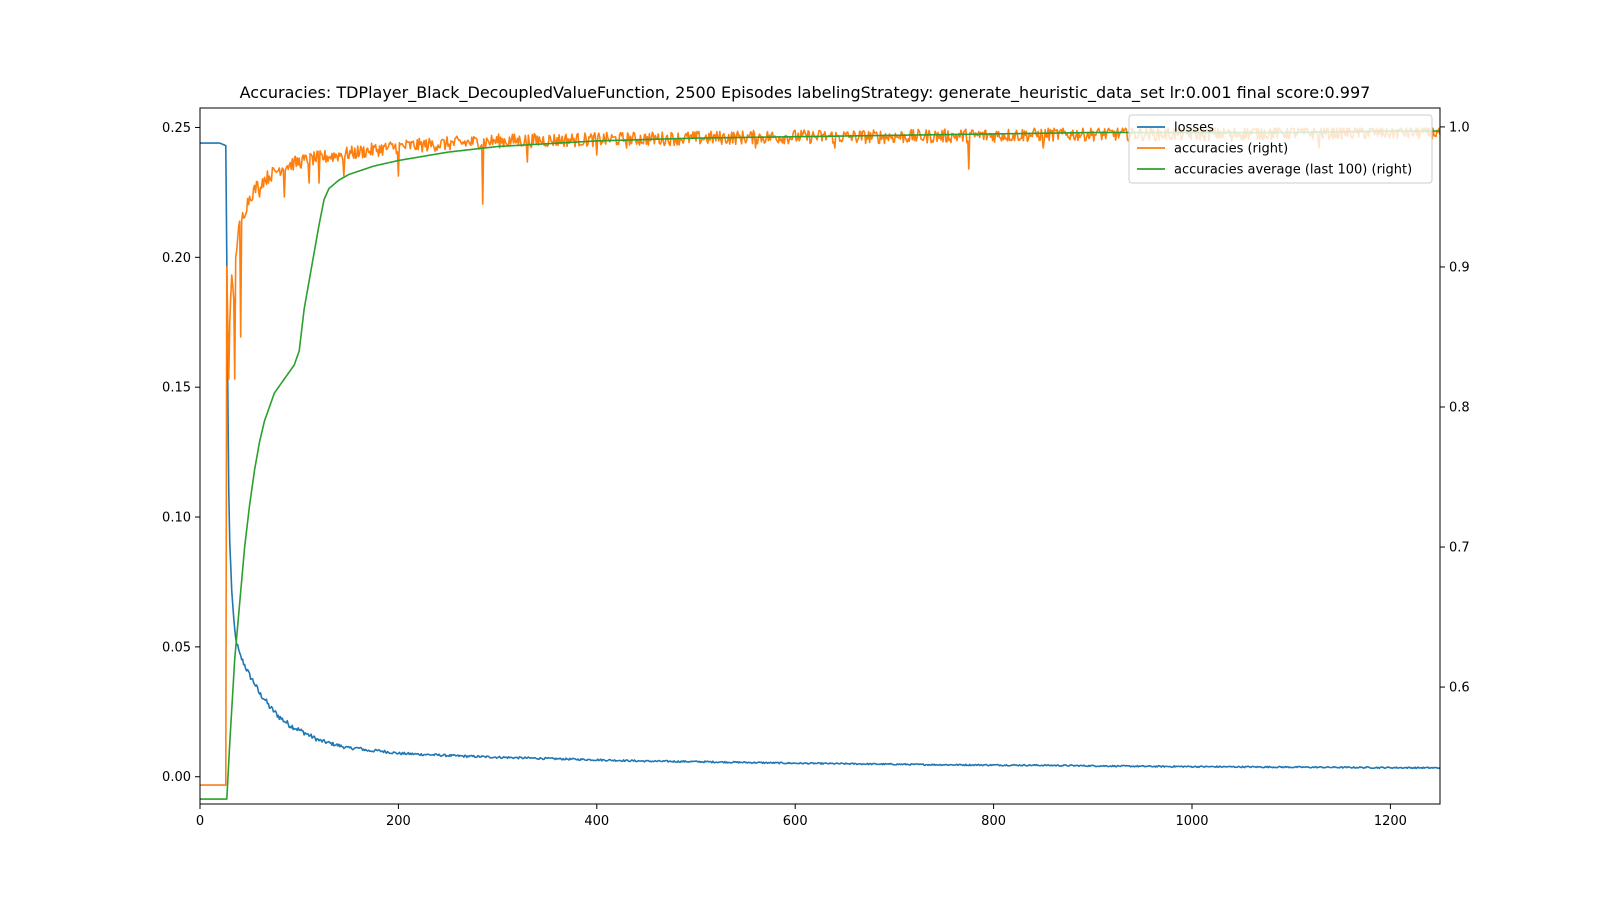 The image size is (1600, 900). I want to click on y2-tick-label: 0.6, so click(1459, 688).